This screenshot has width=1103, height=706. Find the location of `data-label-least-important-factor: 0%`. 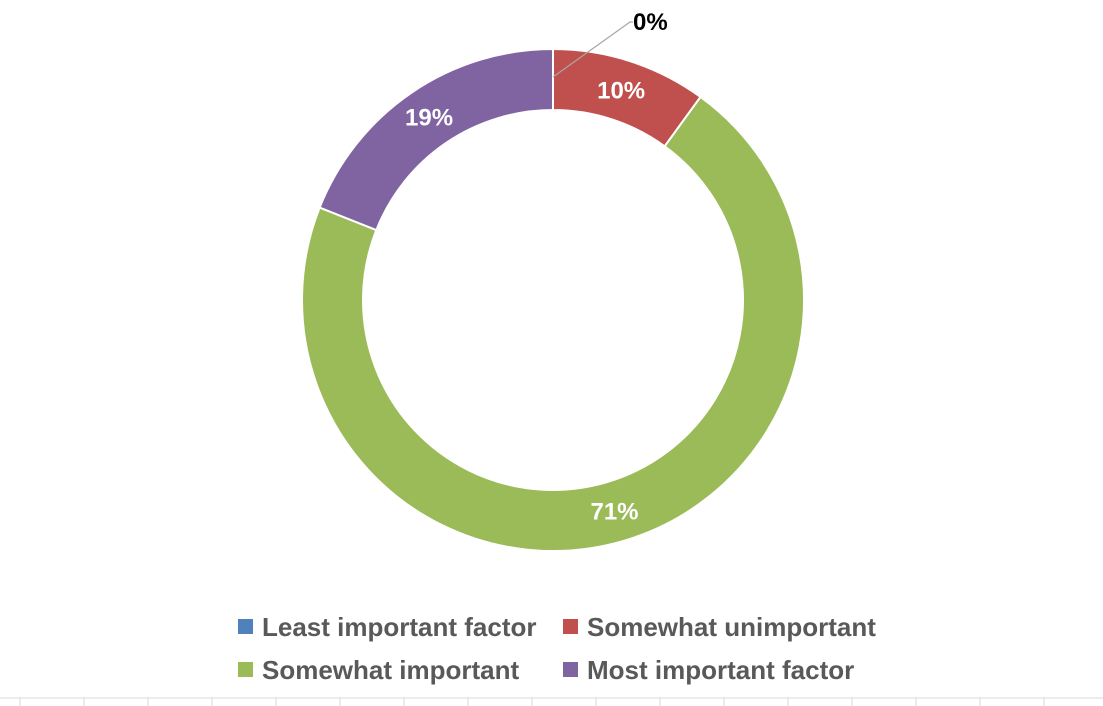

data-label-least-important-factor: 0% is located at coordinates (650, 22).